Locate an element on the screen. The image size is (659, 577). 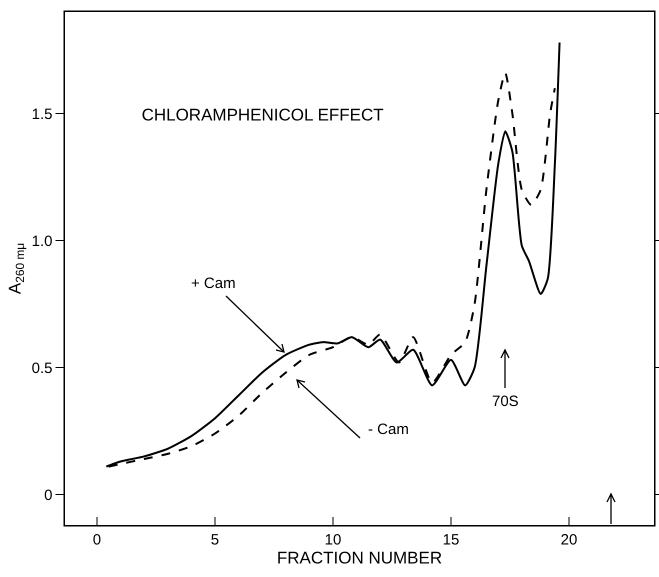
x-tick-label: 5 is located at coordinates (215, 540).